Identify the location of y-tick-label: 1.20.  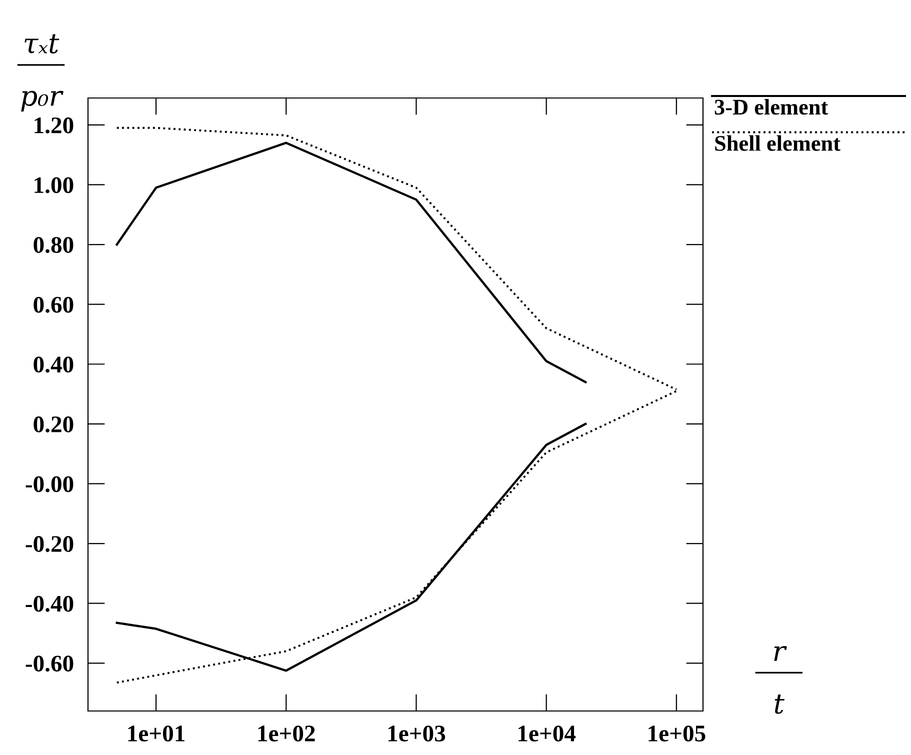
(54, 125).